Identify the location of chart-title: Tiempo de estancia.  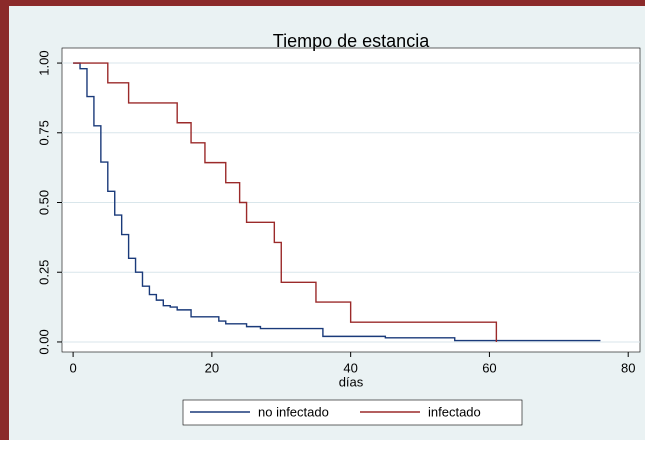
(351, 41).